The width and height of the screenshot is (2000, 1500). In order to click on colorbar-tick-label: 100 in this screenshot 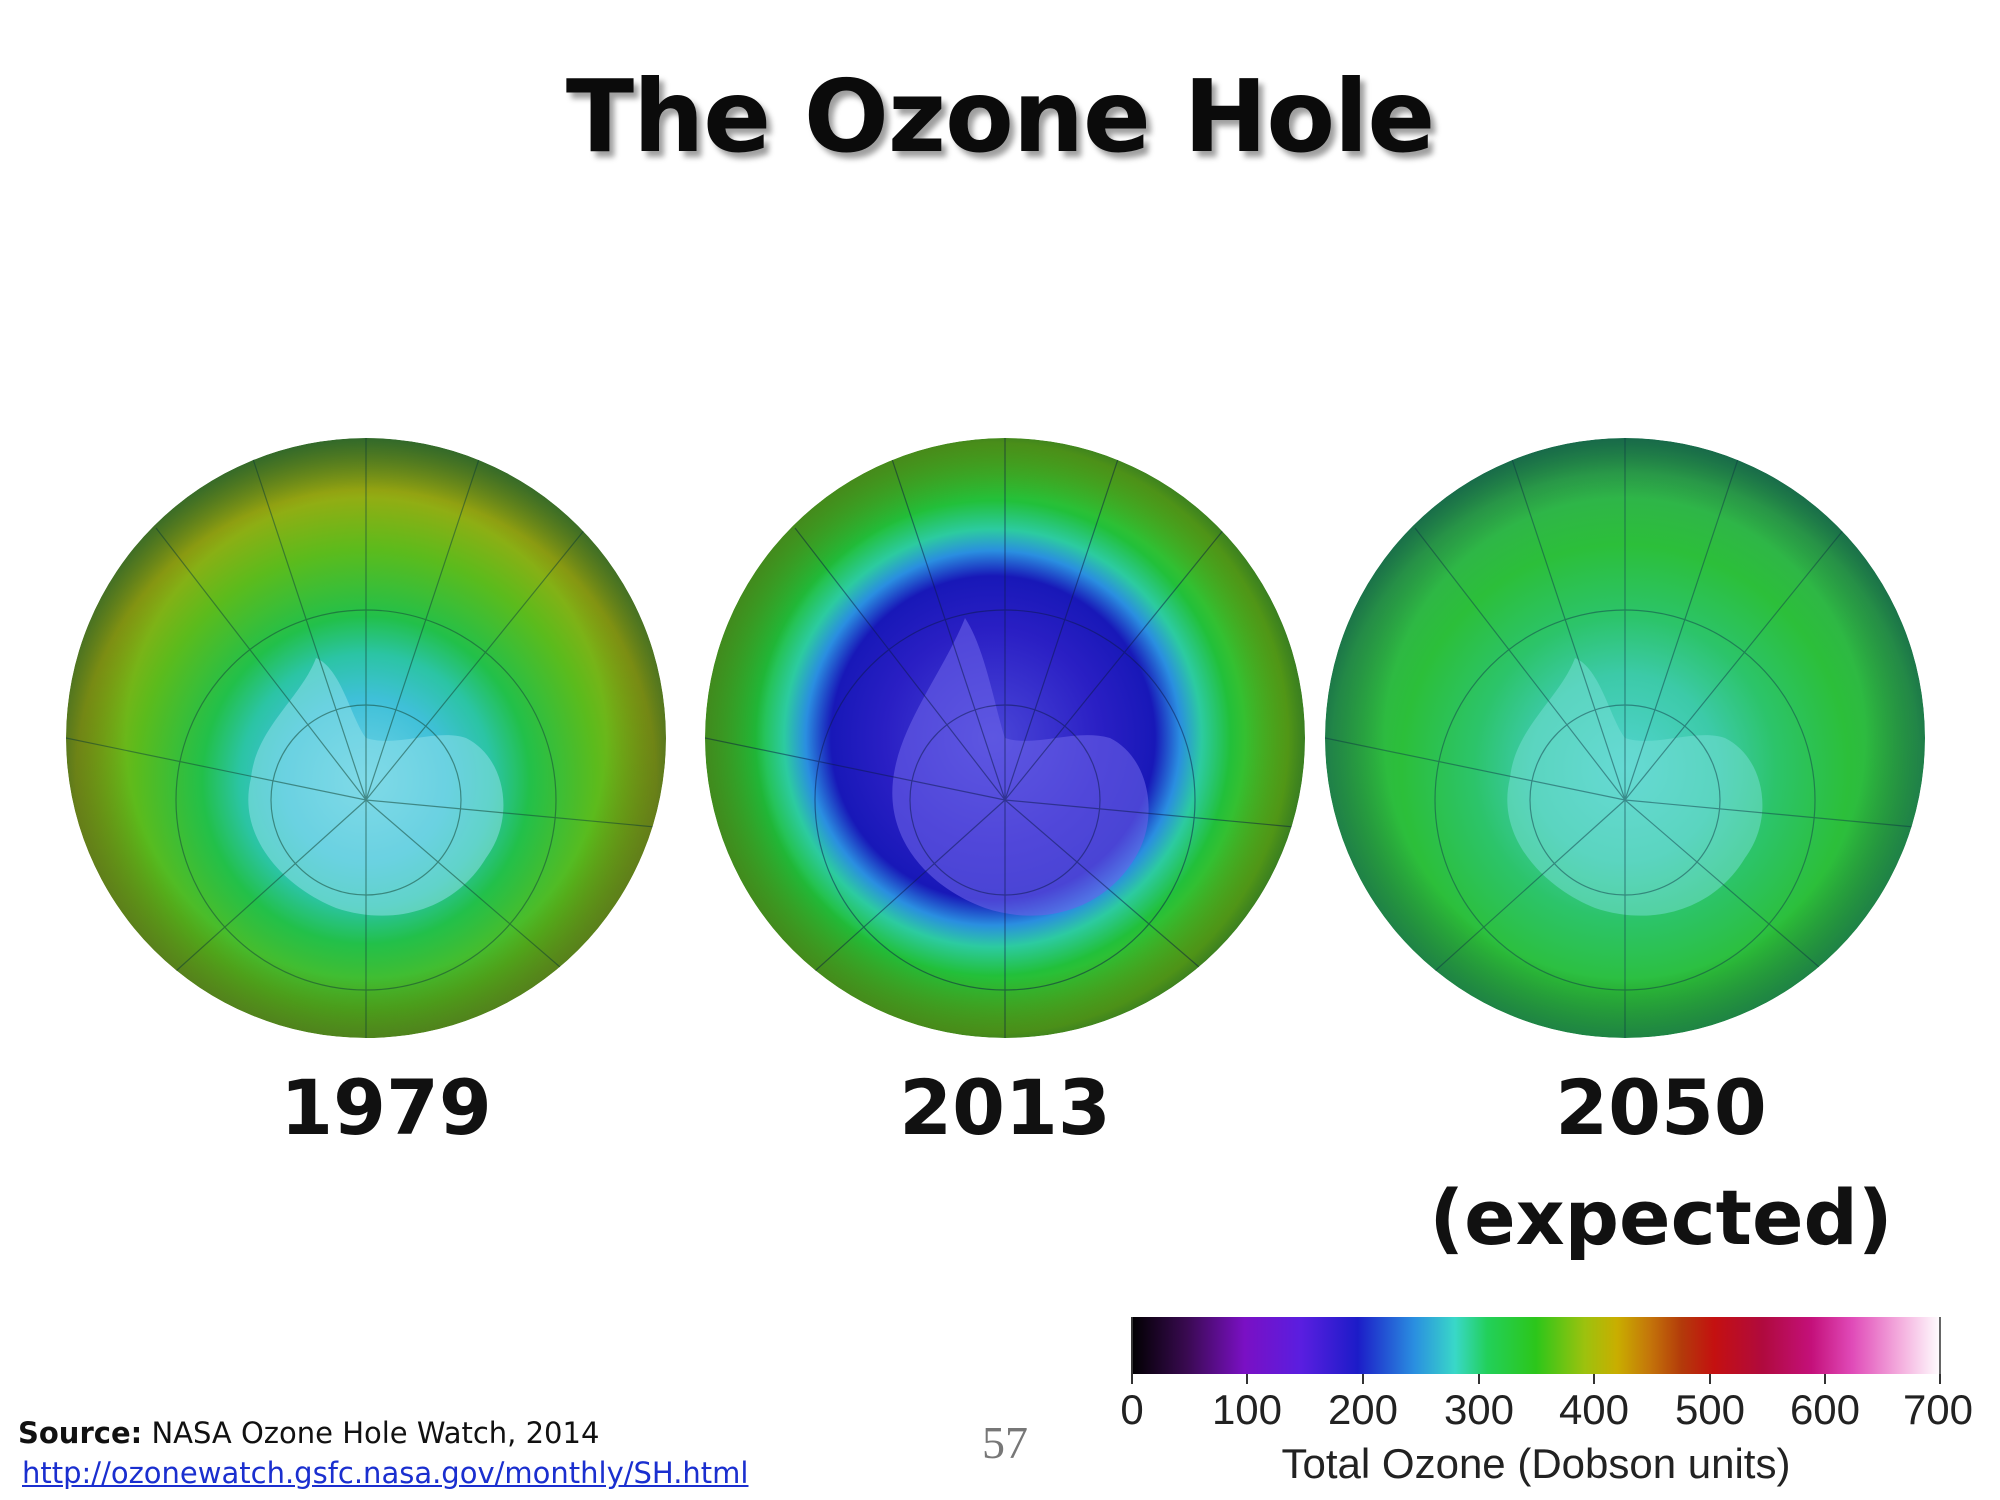, I will do `click(1247, 1409)`.